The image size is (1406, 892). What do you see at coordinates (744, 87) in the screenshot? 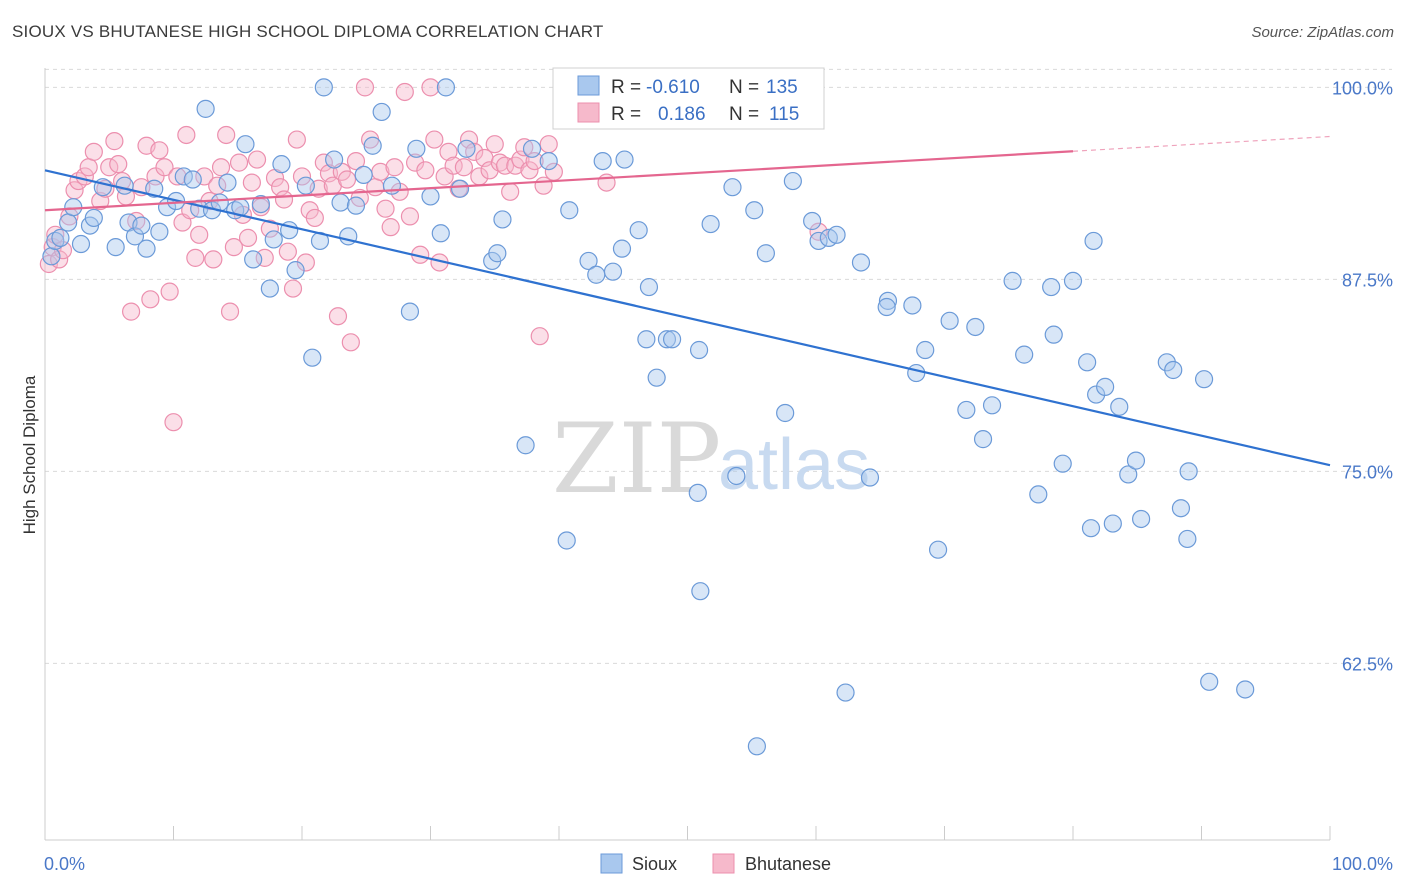
I see `stats-sioux-n-label: N =` at bounding box center [744, 87].